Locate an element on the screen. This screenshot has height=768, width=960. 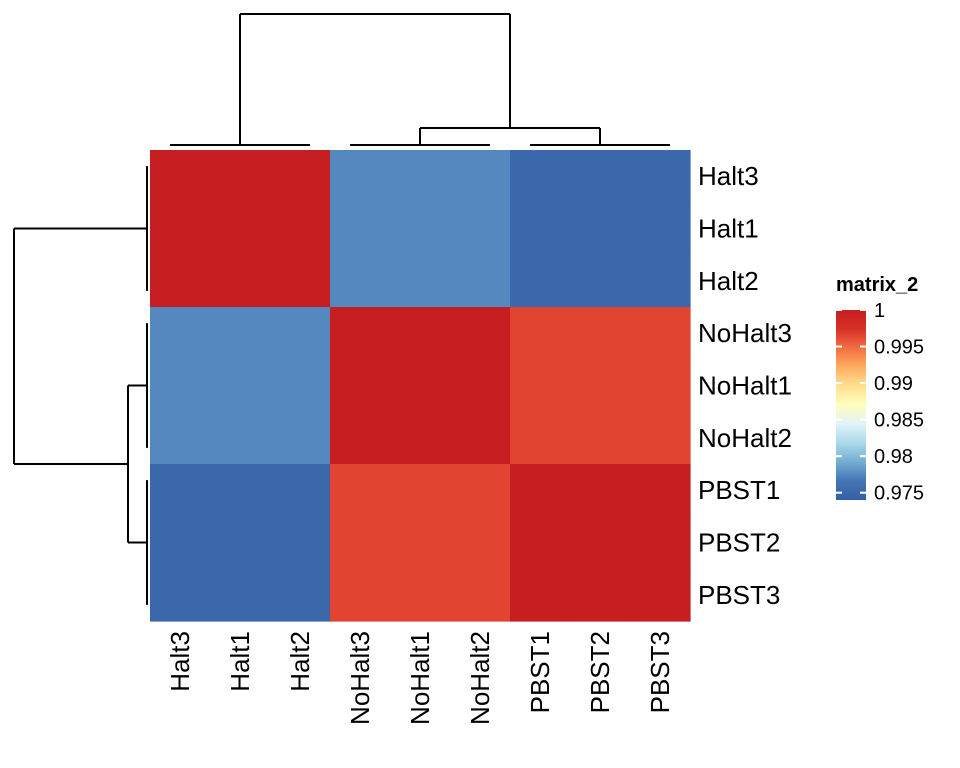
legend-title: matrix_2 is located at coordinates (877, 285).